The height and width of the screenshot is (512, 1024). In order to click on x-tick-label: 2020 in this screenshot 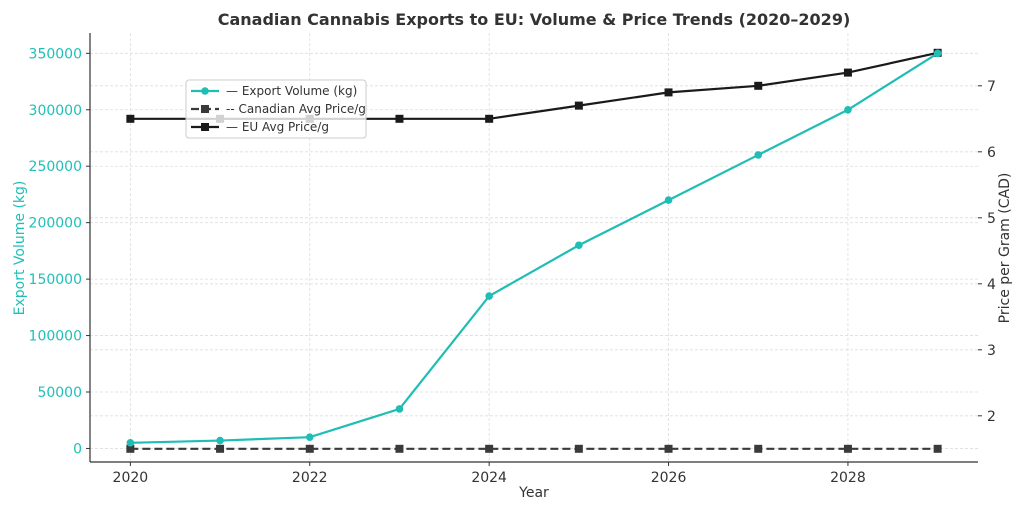, I will do `click(131, 478)`.